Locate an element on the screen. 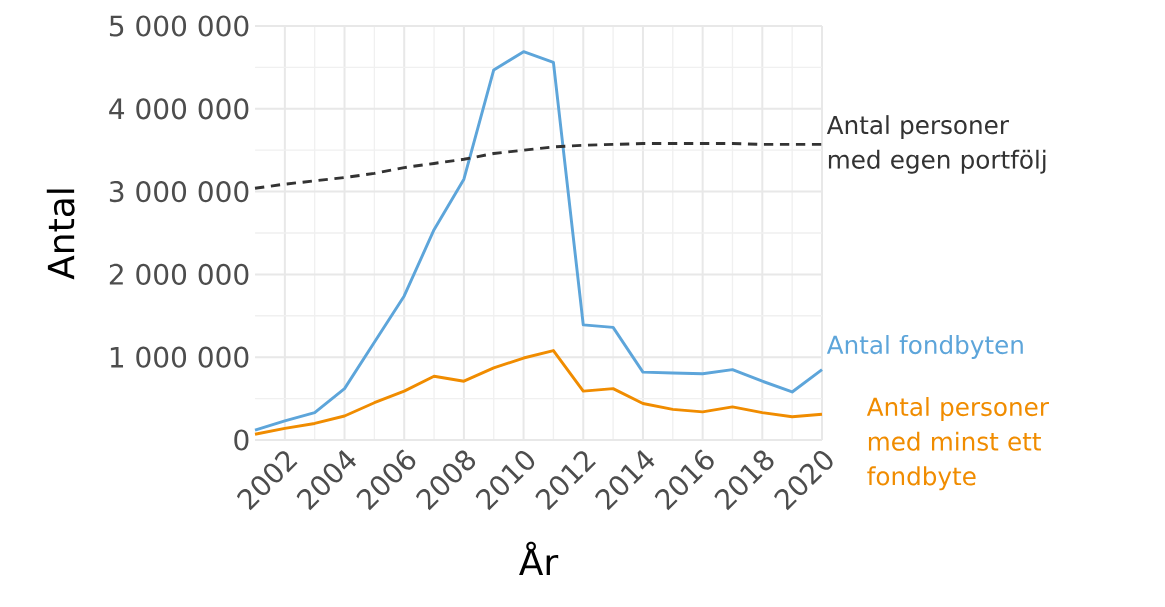 The height and width of the screenshot is (607, 1165). series-label: Antal personer med minst ett fondbyte is located at coordinates (957, 444).